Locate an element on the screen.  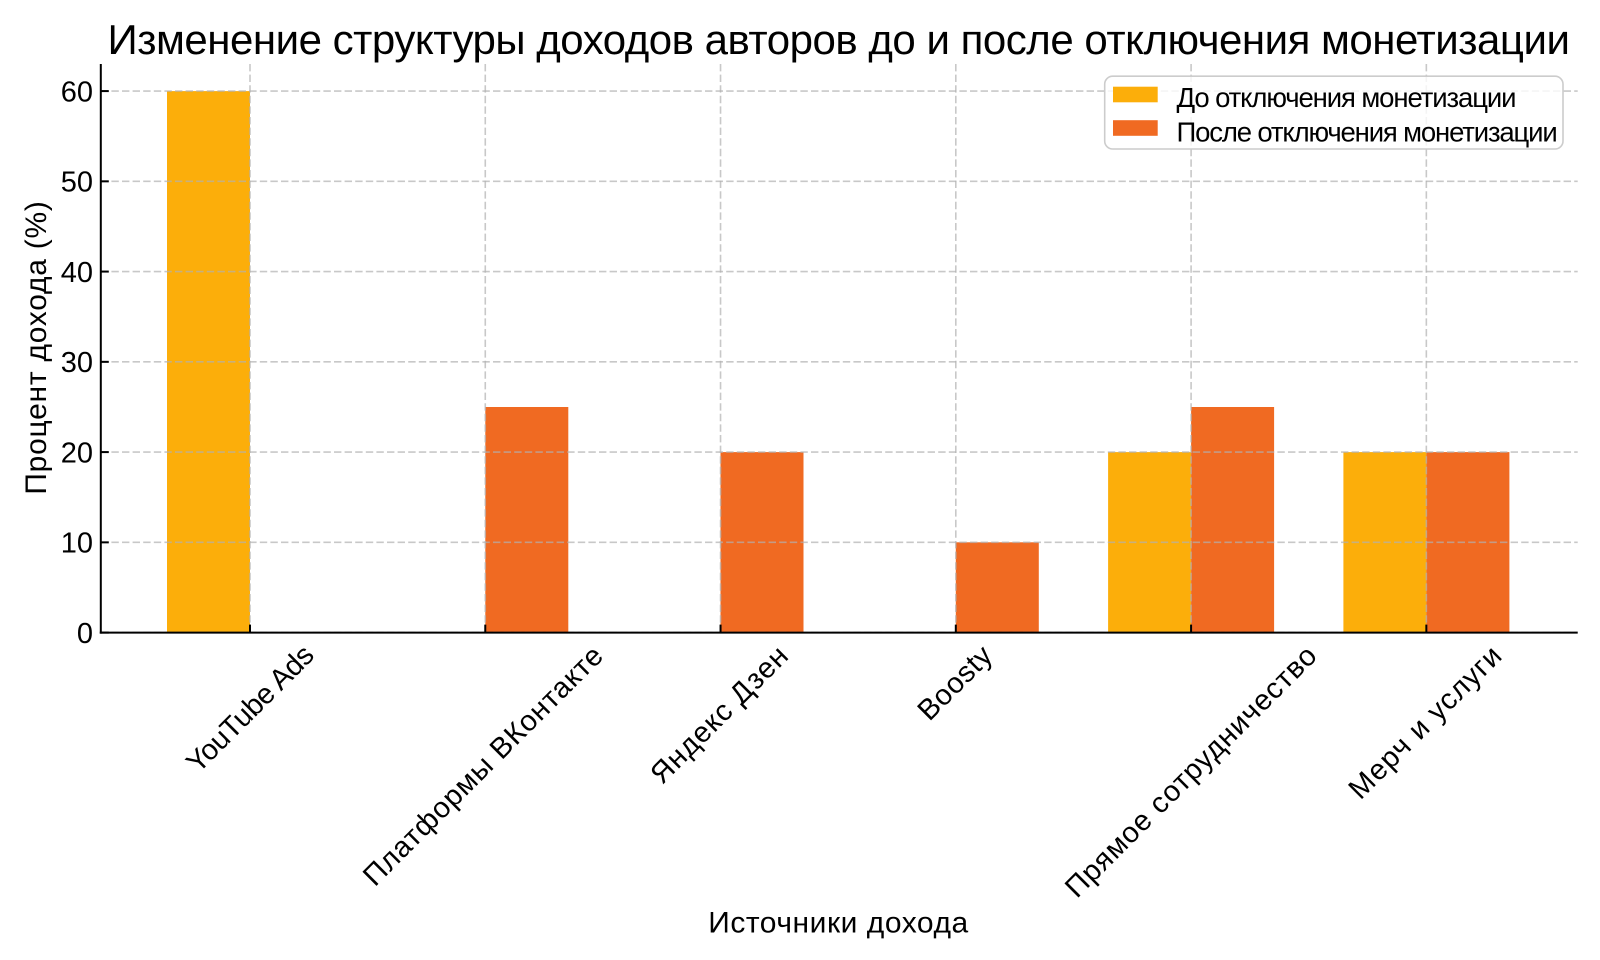
svg-text: 60 is located at coordinates (77, 92).